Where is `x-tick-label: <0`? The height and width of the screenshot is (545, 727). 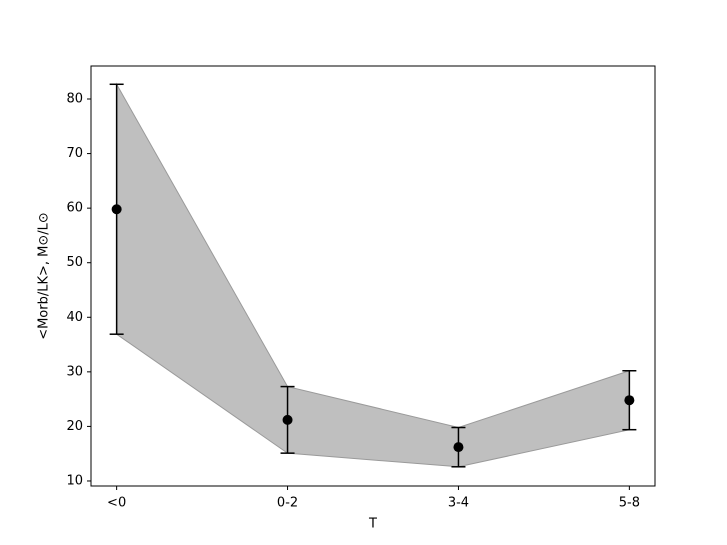 x-tick-label: <0 is located at coordinates (116, 503).